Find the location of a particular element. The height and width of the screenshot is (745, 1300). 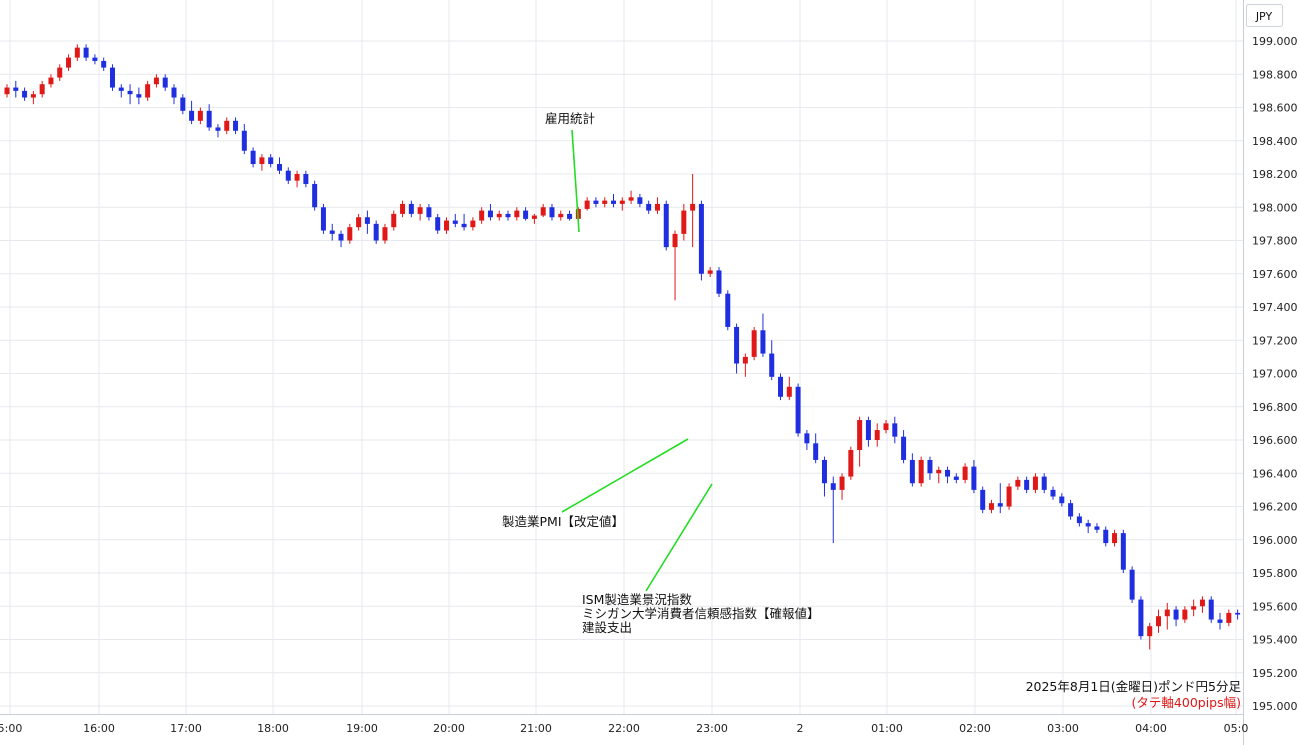

annotation-lines is located at coordinates (637, 360).